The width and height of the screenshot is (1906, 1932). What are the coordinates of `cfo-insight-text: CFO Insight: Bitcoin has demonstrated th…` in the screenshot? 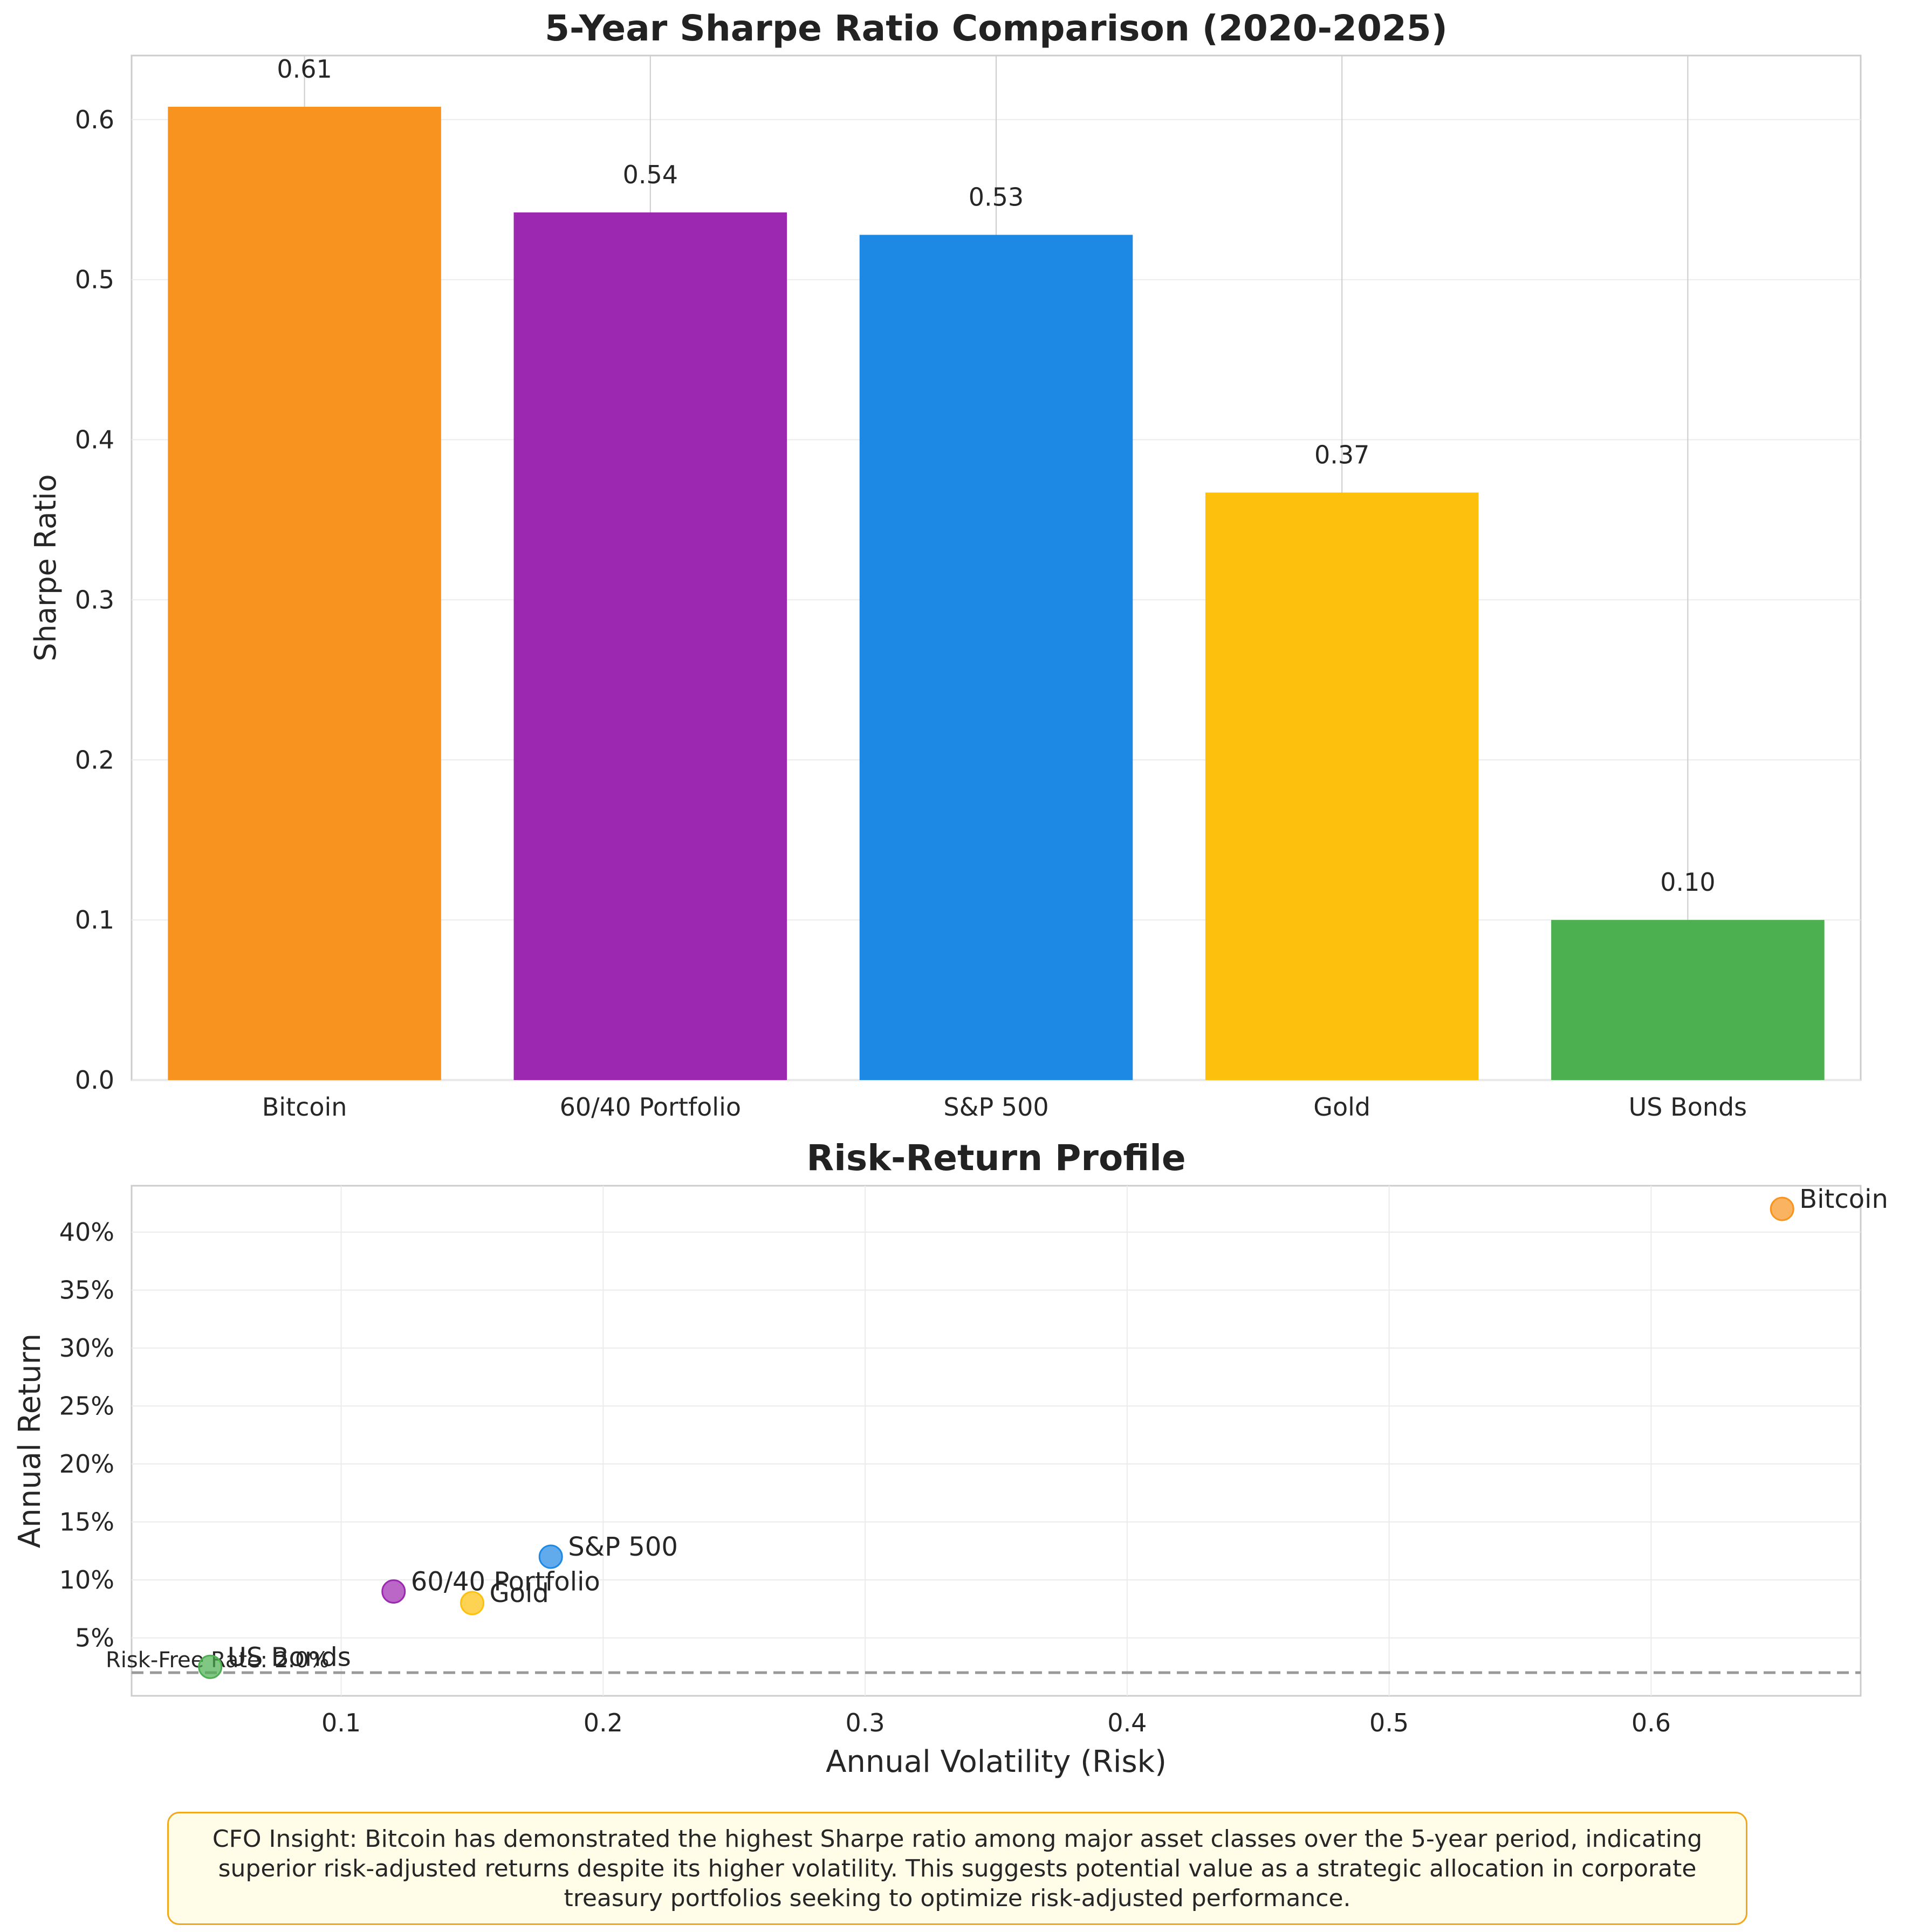 It's located at (957, 1868).